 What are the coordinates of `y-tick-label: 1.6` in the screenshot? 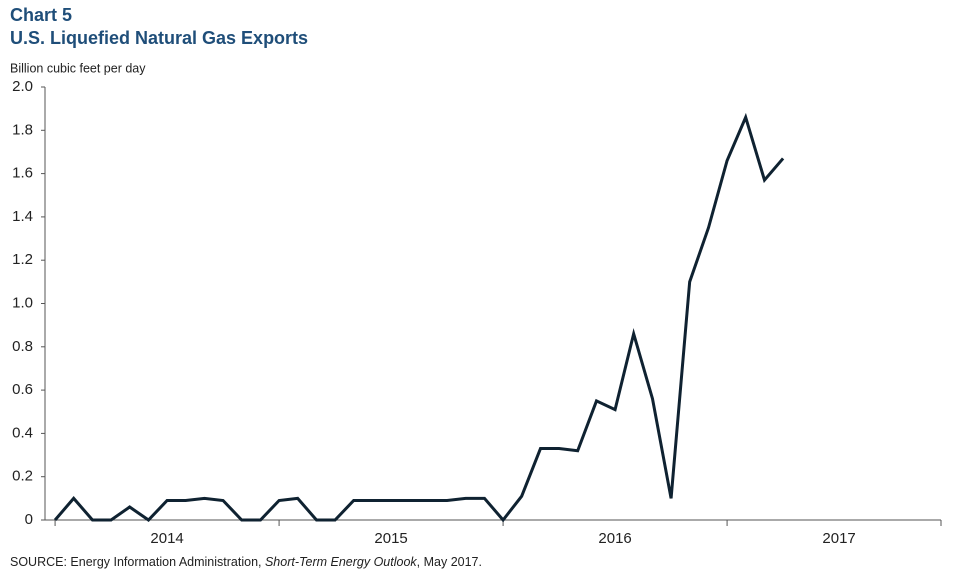 It's located at (22, 173).